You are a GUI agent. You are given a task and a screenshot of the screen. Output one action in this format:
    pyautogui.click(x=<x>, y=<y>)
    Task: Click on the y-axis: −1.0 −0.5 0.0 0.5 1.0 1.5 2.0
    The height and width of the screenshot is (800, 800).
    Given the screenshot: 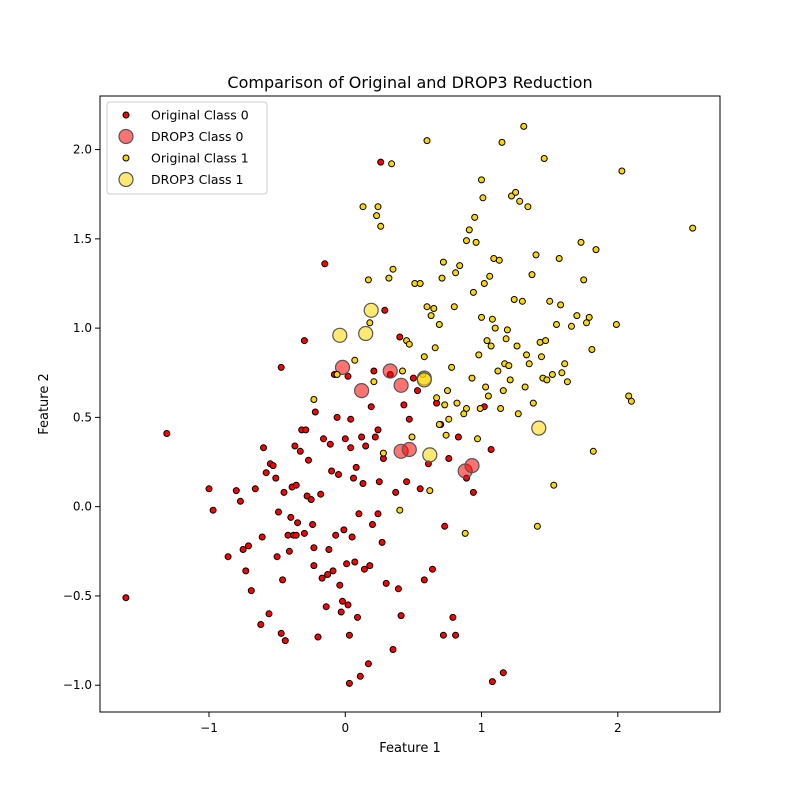 What is the action you would take?
    pyautogui.click(x=81, y=417)
    